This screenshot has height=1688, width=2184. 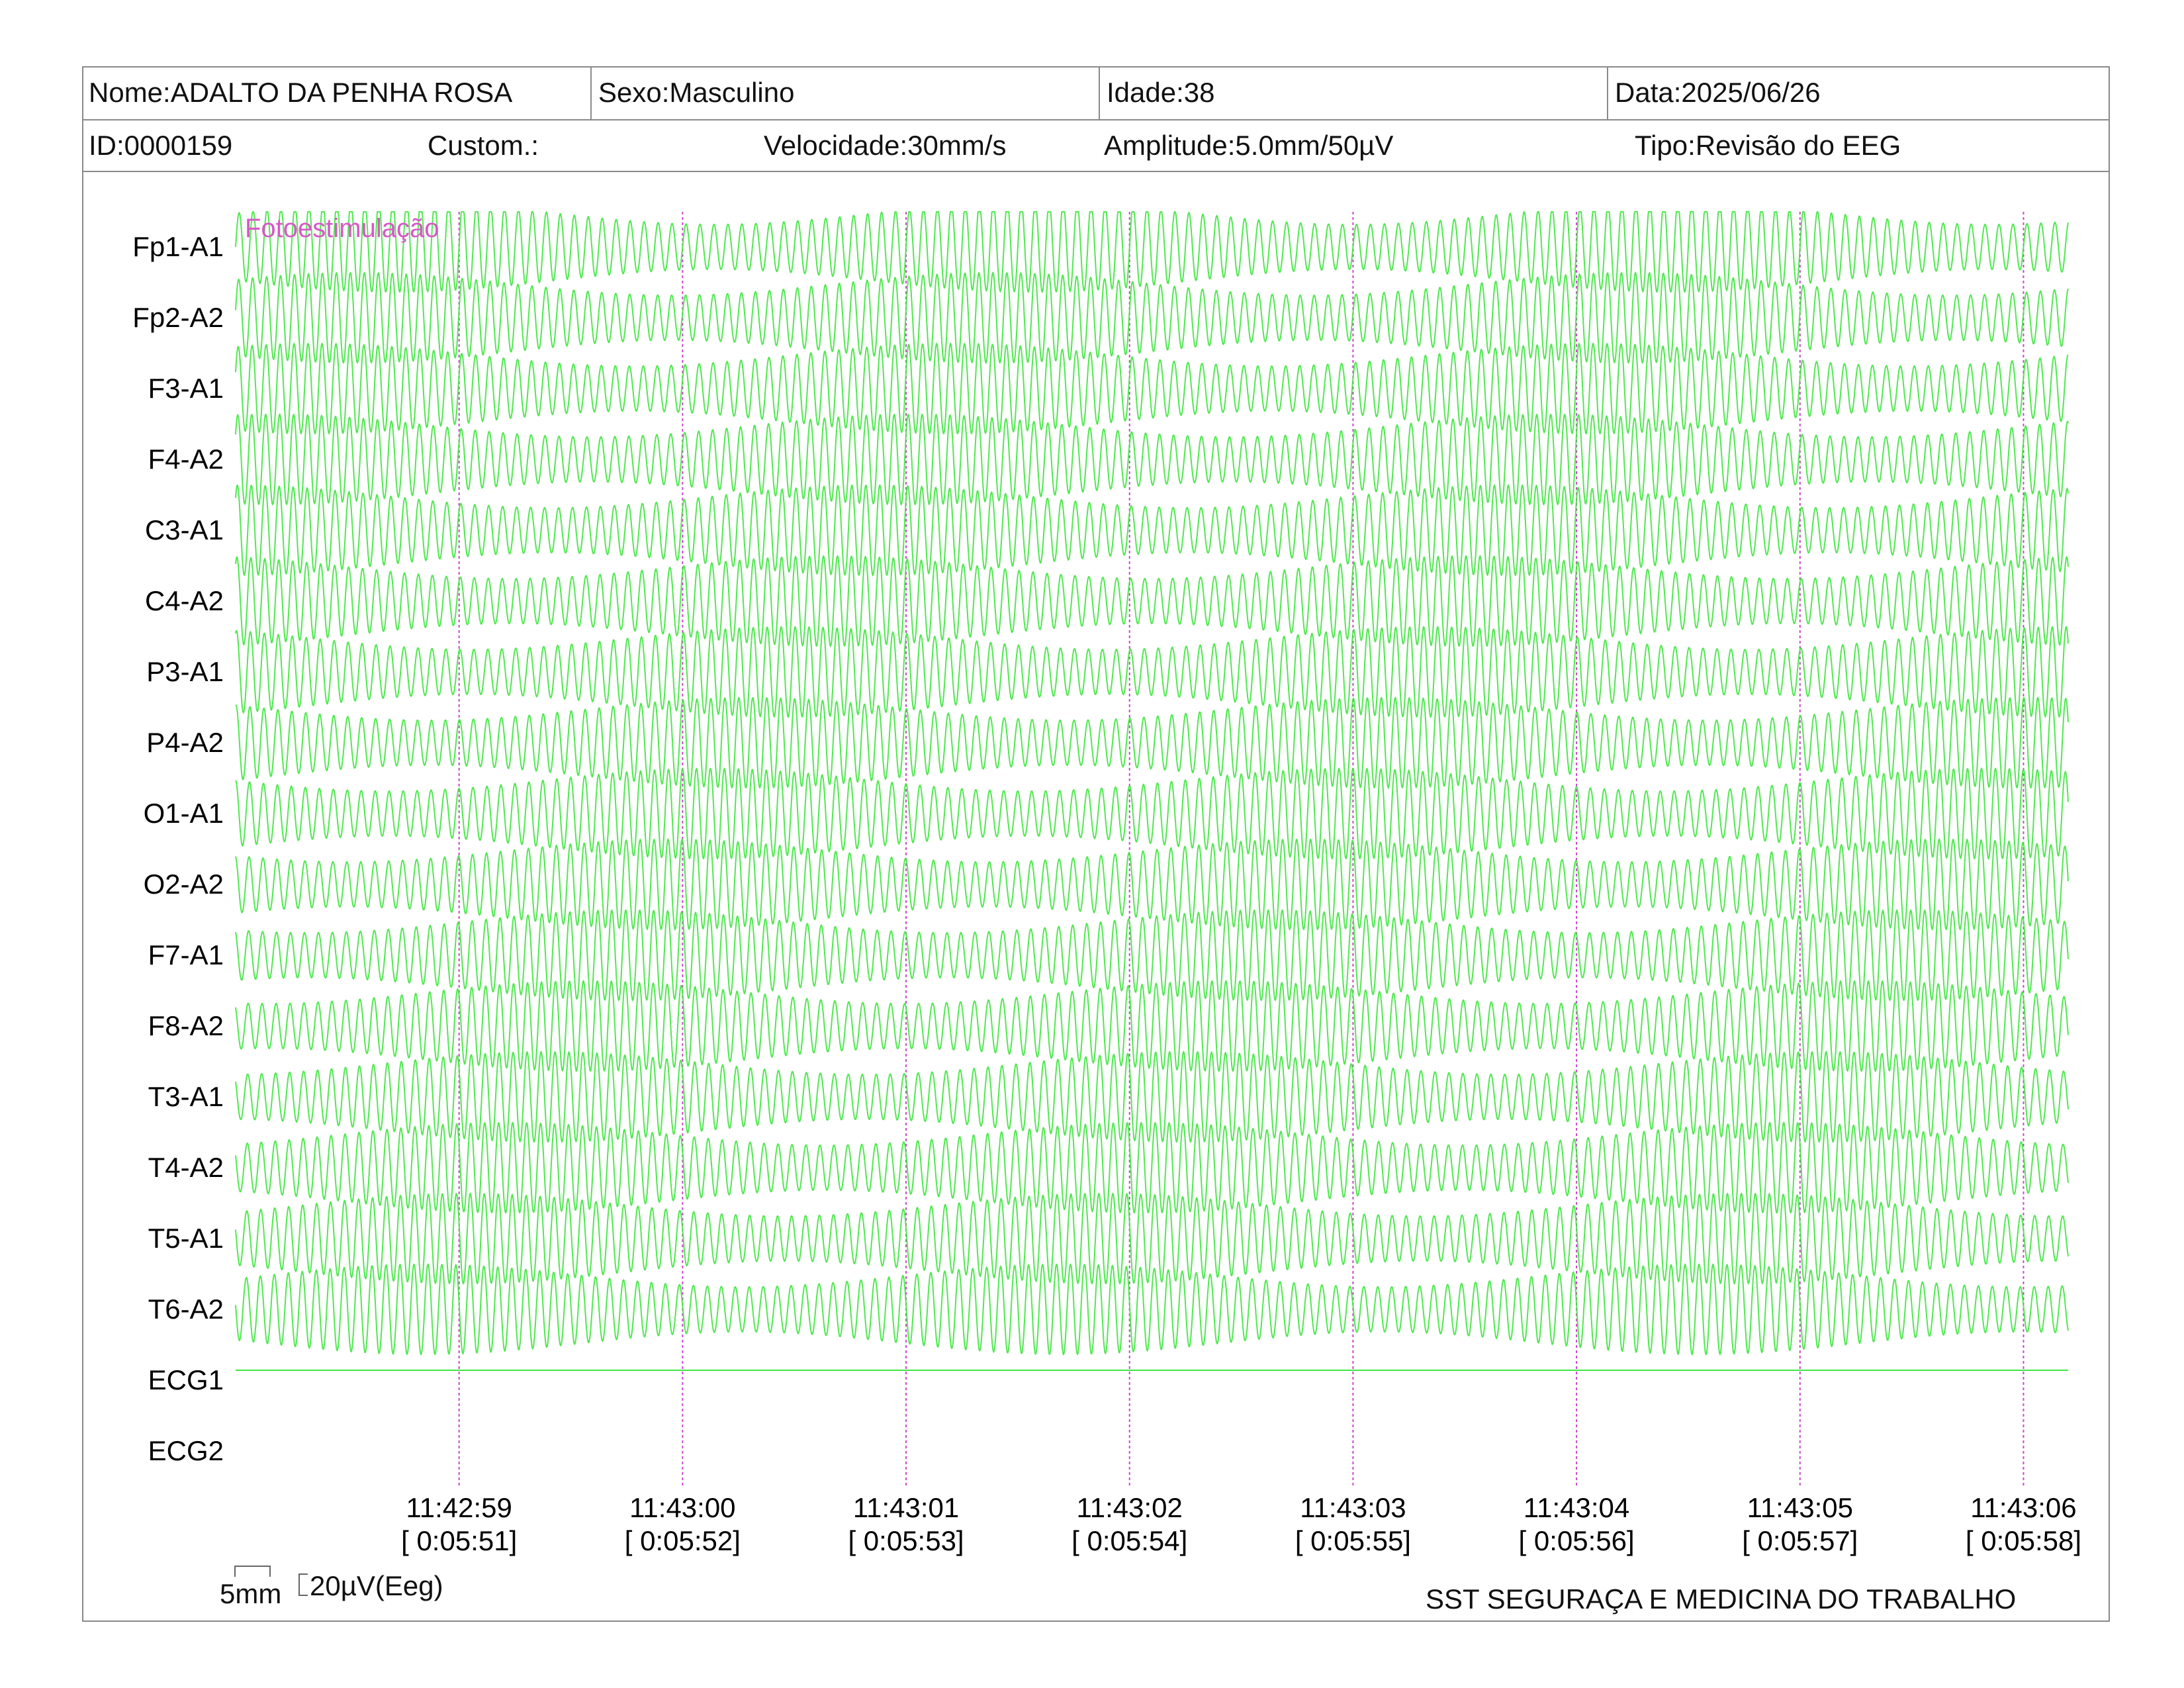 I want to click on time-tick-elapsed: [ 0:05:55], so click(x=1353, y=1540).